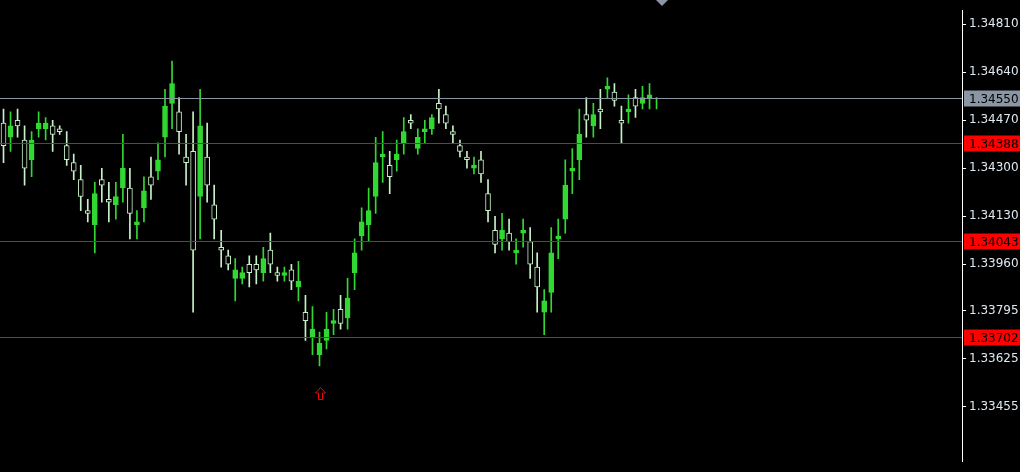 This screenshot has height=472, width=1020. What do you see at coordinates (994, 119) in the screenshot?
I see `y-tick-label: 1.34470` at bounding box center [994, 119].